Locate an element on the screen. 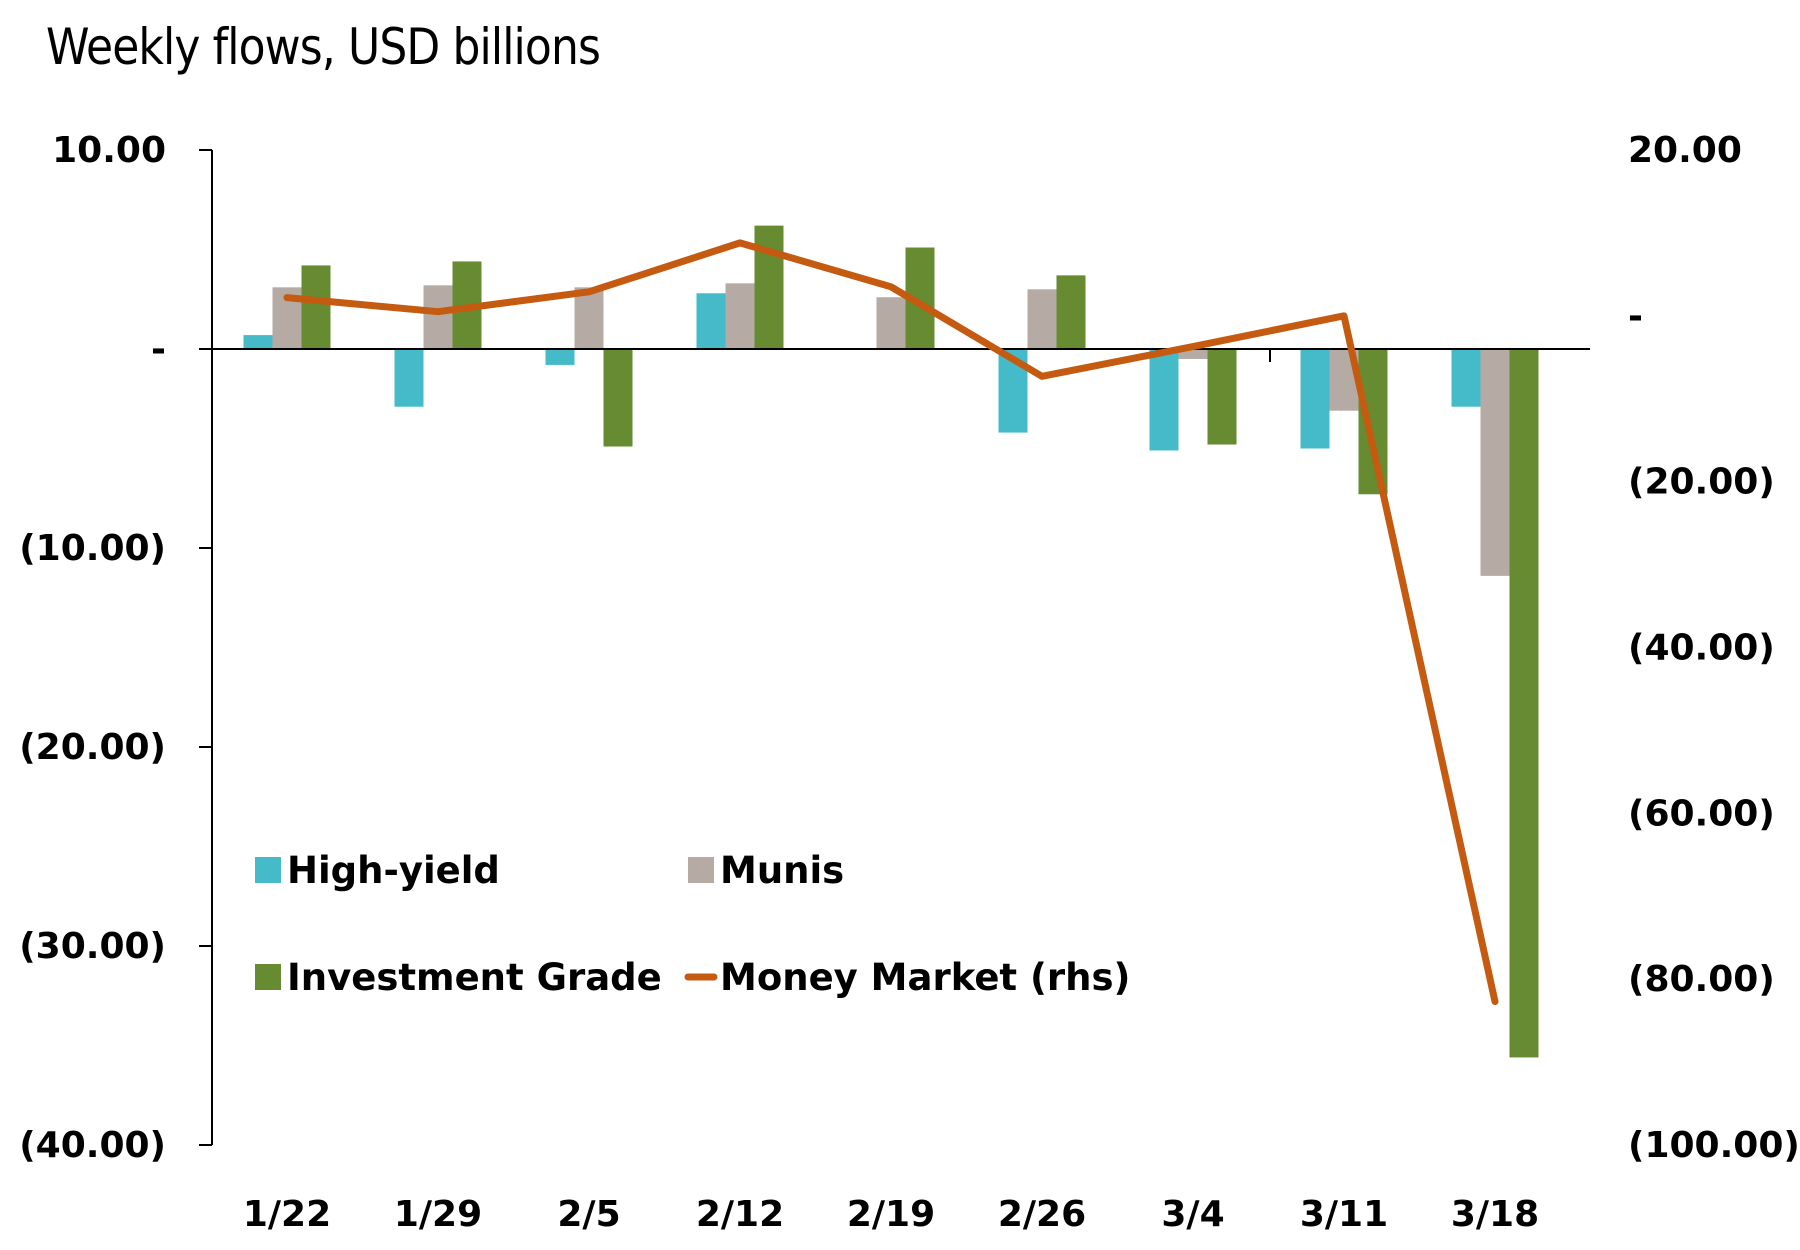 The width and height of the screenshot is (1800, 1250). x-tick-label: 3/11 is located at coordinates (1344, 1214).